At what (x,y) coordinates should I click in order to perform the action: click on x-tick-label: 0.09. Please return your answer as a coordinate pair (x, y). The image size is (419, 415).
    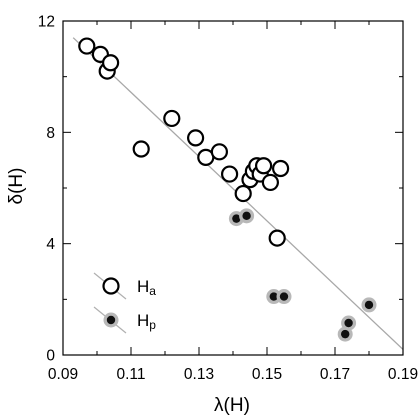
    Looking at the image, I should click on (63, 374).